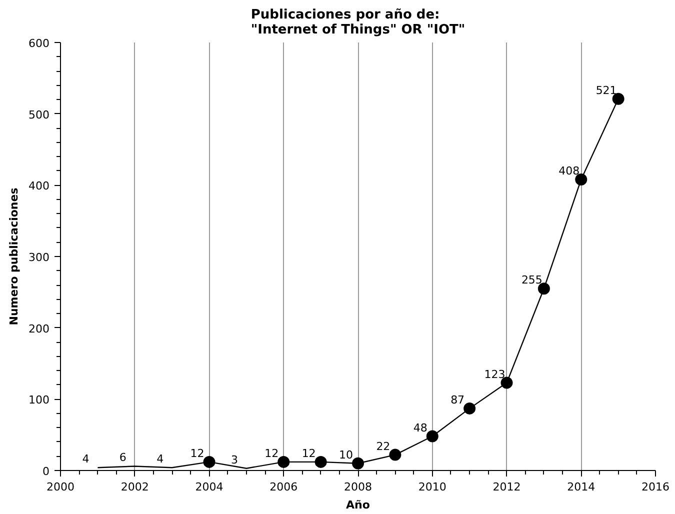 The height and width of the screenshot is (514, 675). What do you see at coordinates (39, 329) in the screenshot?
I see `y-tick-label: 200` at bounding box center [39, 329].